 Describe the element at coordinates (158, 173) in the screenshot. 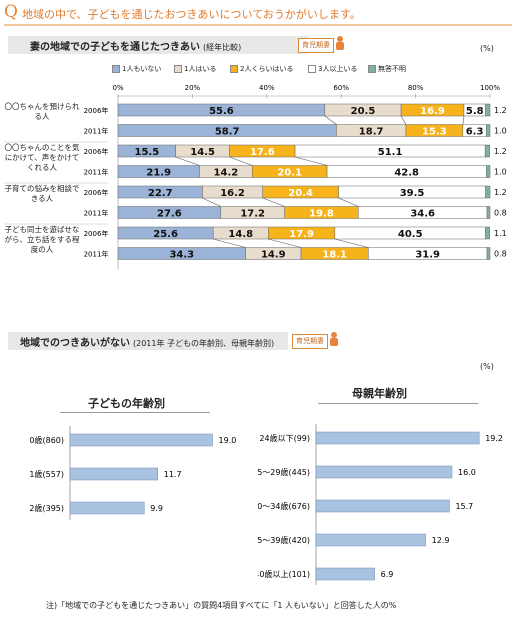

I see `segment-value-label: 21.9` at that location.